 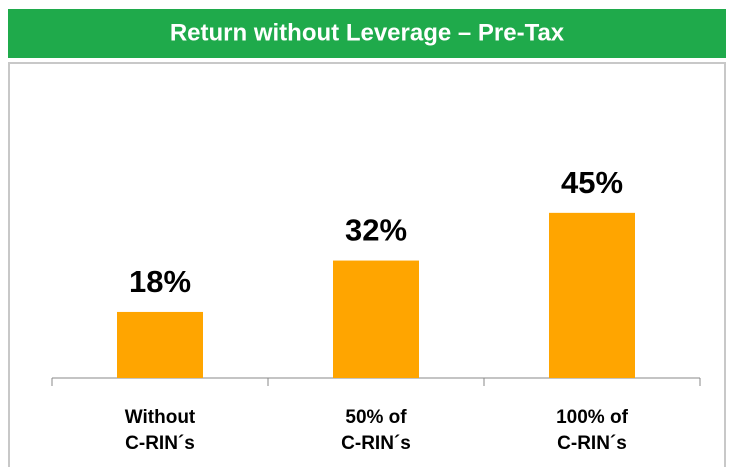 What do you see at coordinates (376, 430) in the screenshot?
I see `x-tick-label: 50% of C-RIN´s` at bounding box center [376, 430].